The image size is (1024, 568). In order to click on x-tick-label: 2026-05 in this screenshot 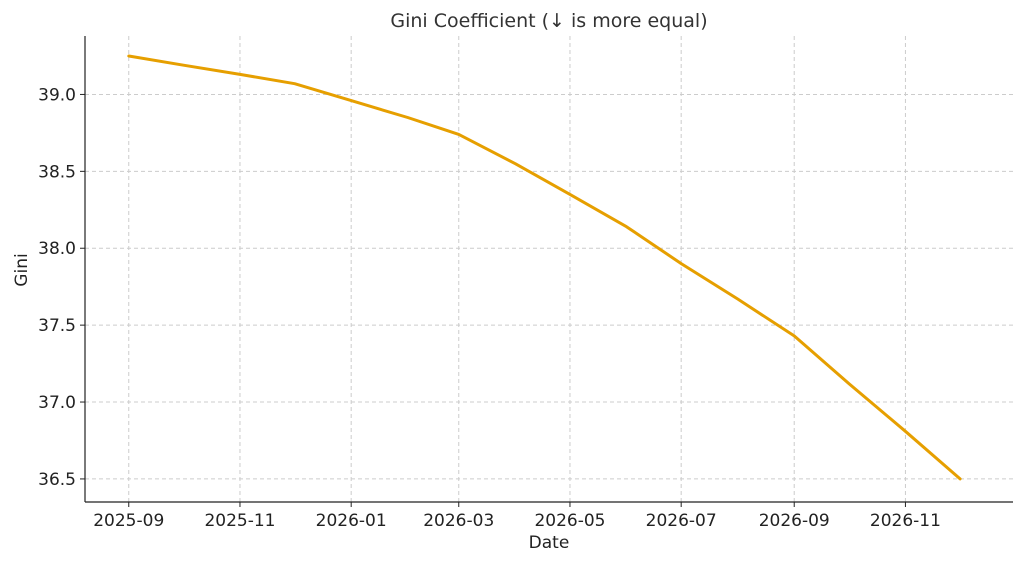, I will do `click(569, 521)`.